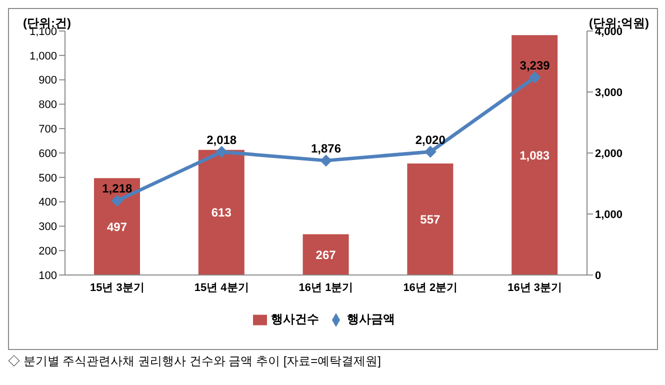  Describe the element at coordinates (221, 139) in the screenshot. I see `data-label: 2,018` at that location.